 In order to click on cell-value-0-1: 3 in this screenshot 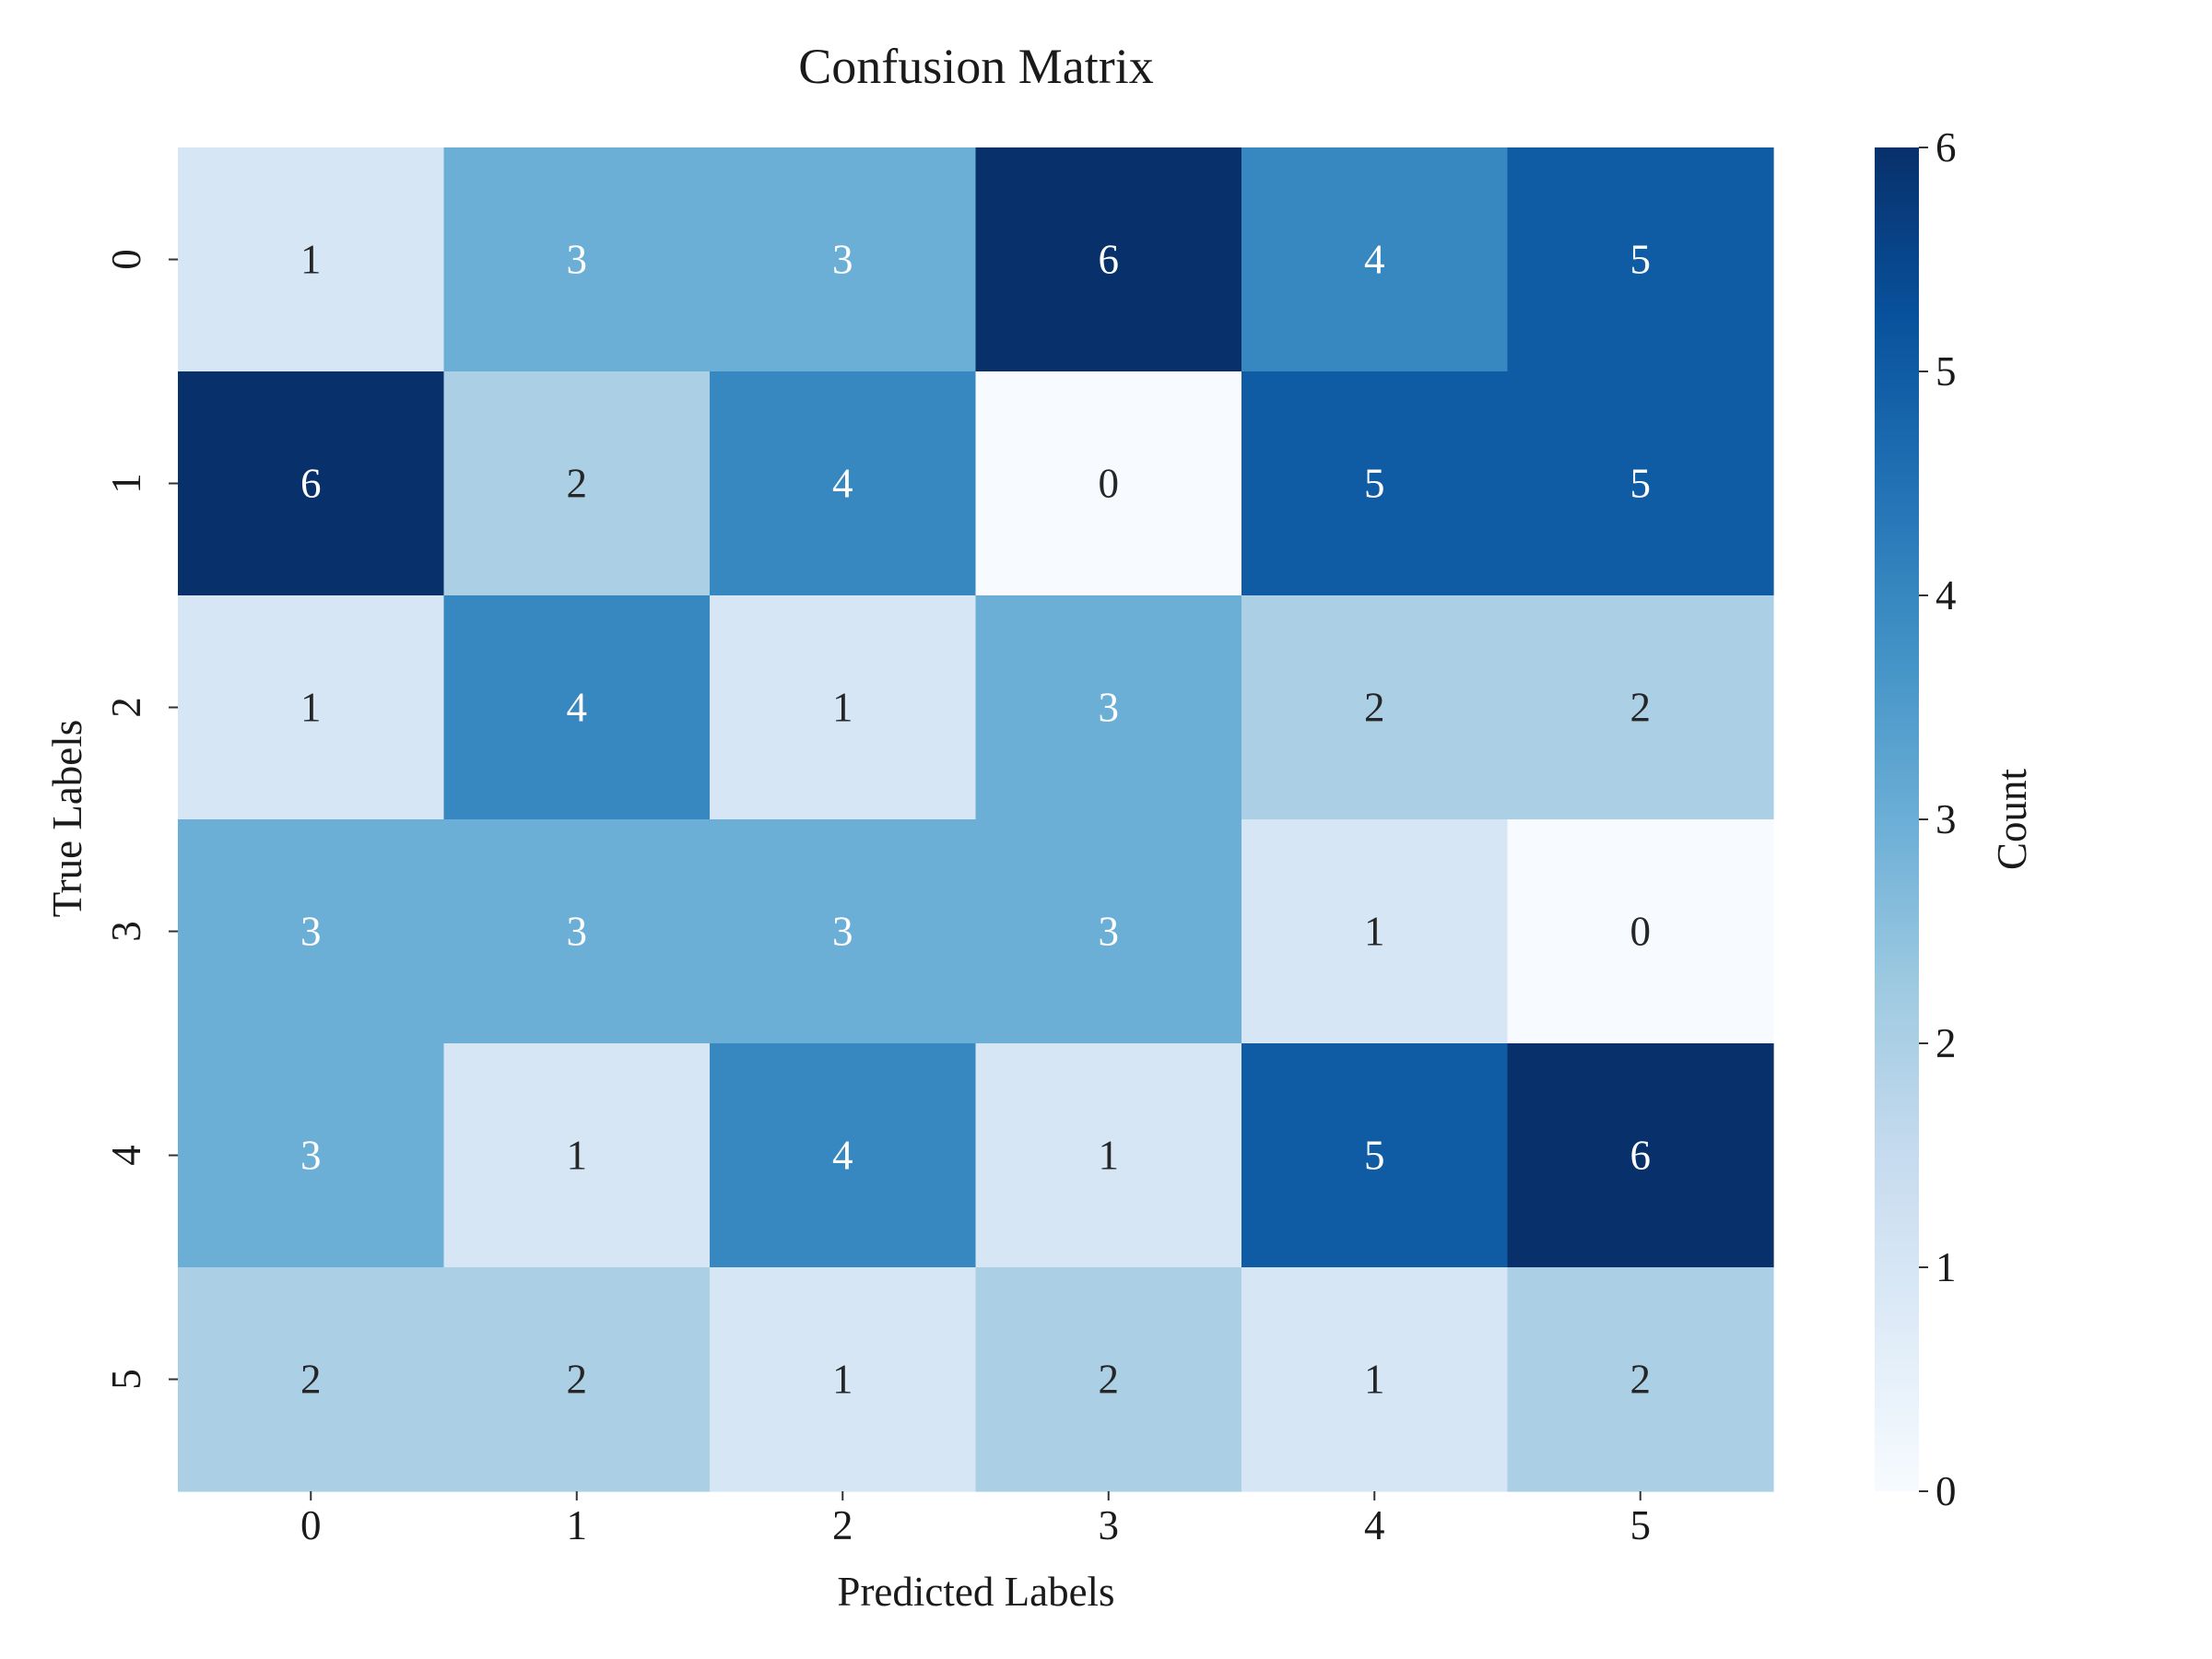, I will do `click(577, 260)`.